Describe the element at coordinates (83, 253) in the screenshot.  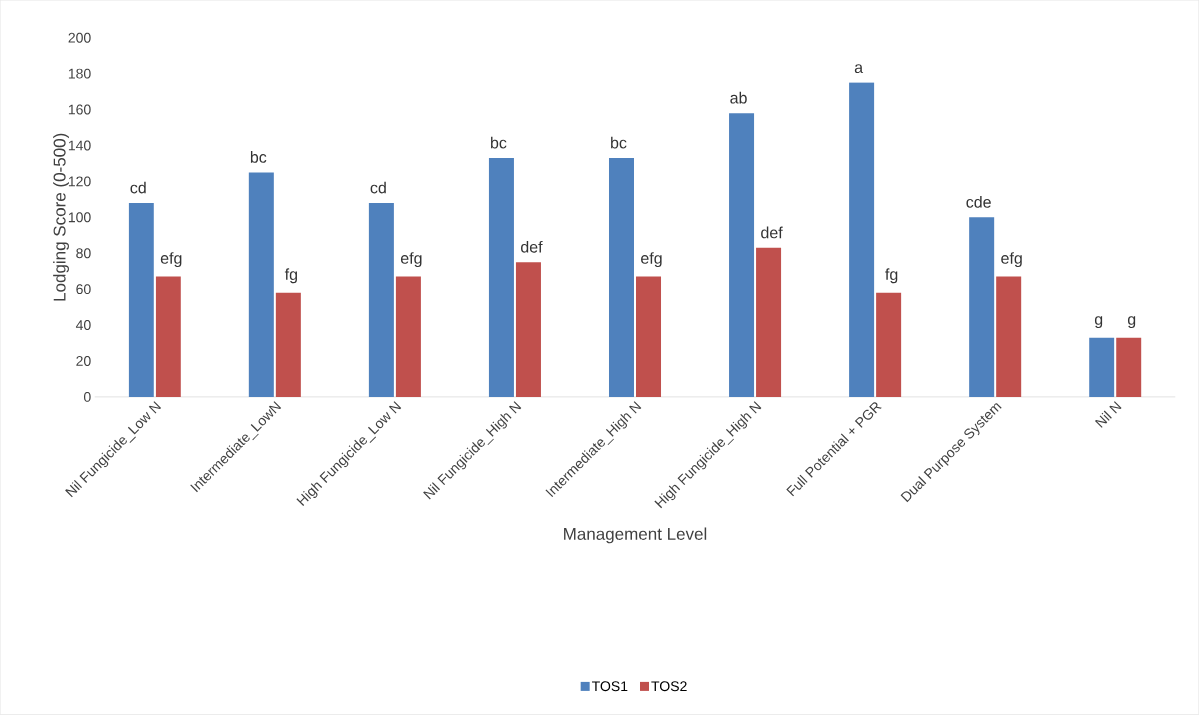
I see `y-tick-label: 80` at that location.